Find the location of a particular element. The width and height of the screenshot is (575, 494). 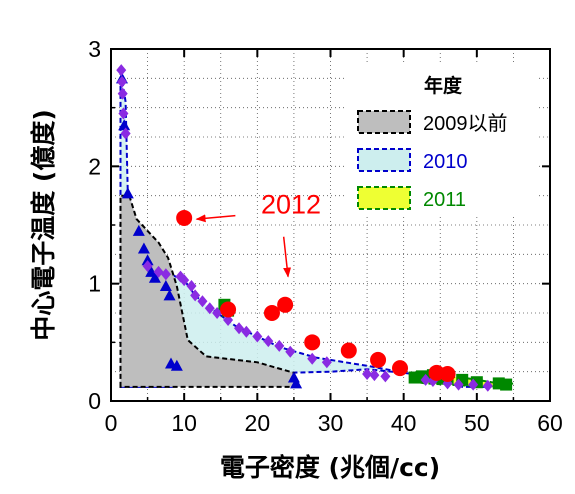

x-tick-label: 50 is located at coordinates (477, 423).